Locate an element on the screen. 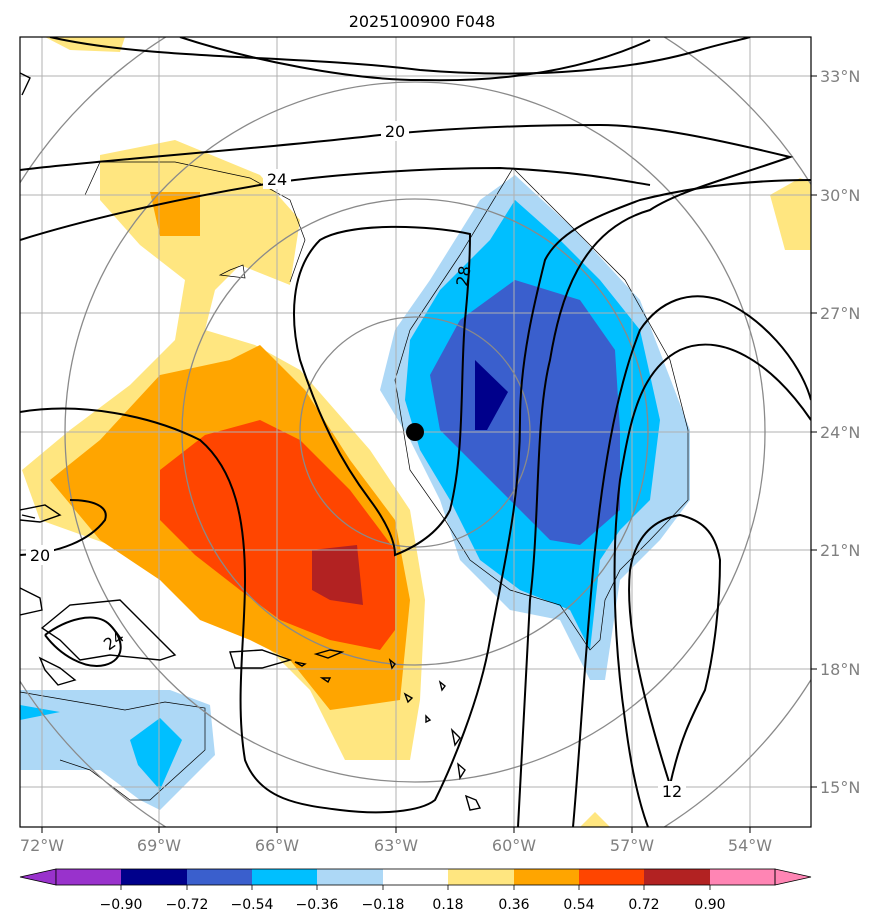 Image resolution: width=881 pixels, height=924 pixels. lon-tick-label: 63°W is located at coordinates (396, 845).